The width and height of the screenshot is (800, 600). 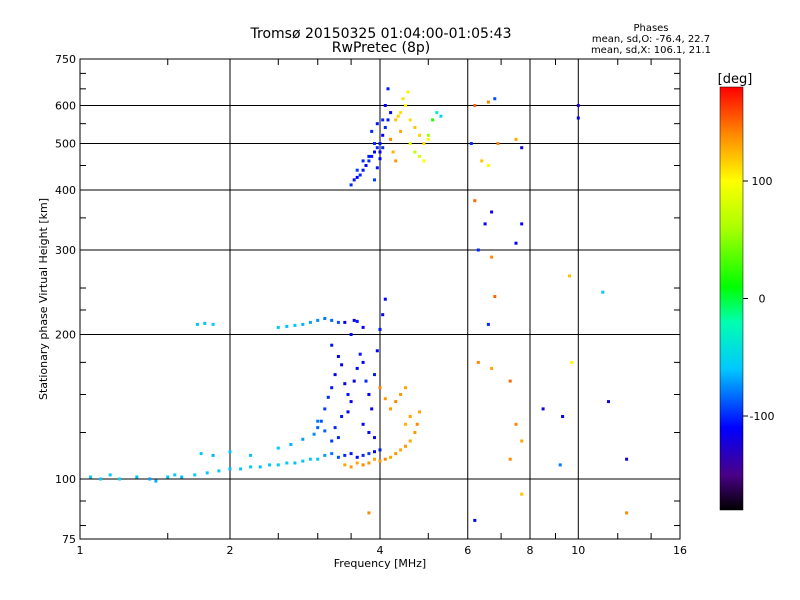 What do you see at coordinates (530, 550) in the screenshot?
I see `x-tick-label: 8` at bounding box center [530, 550].